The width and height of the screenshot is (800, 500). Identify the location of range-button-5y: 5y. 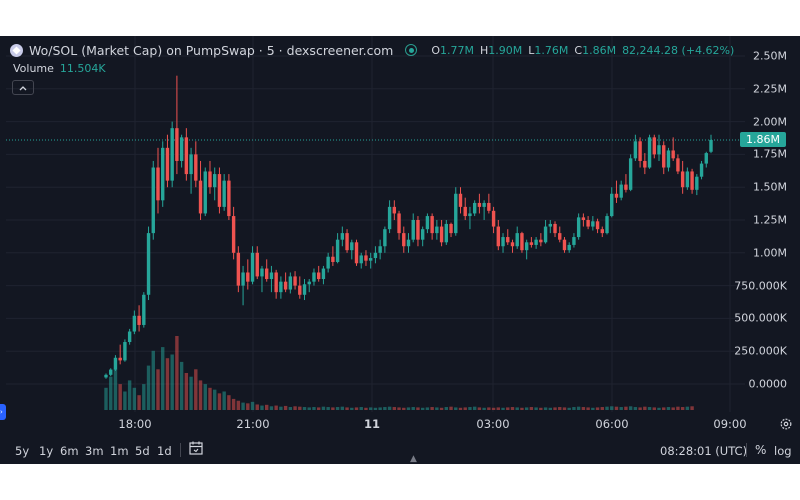
(22, 451).